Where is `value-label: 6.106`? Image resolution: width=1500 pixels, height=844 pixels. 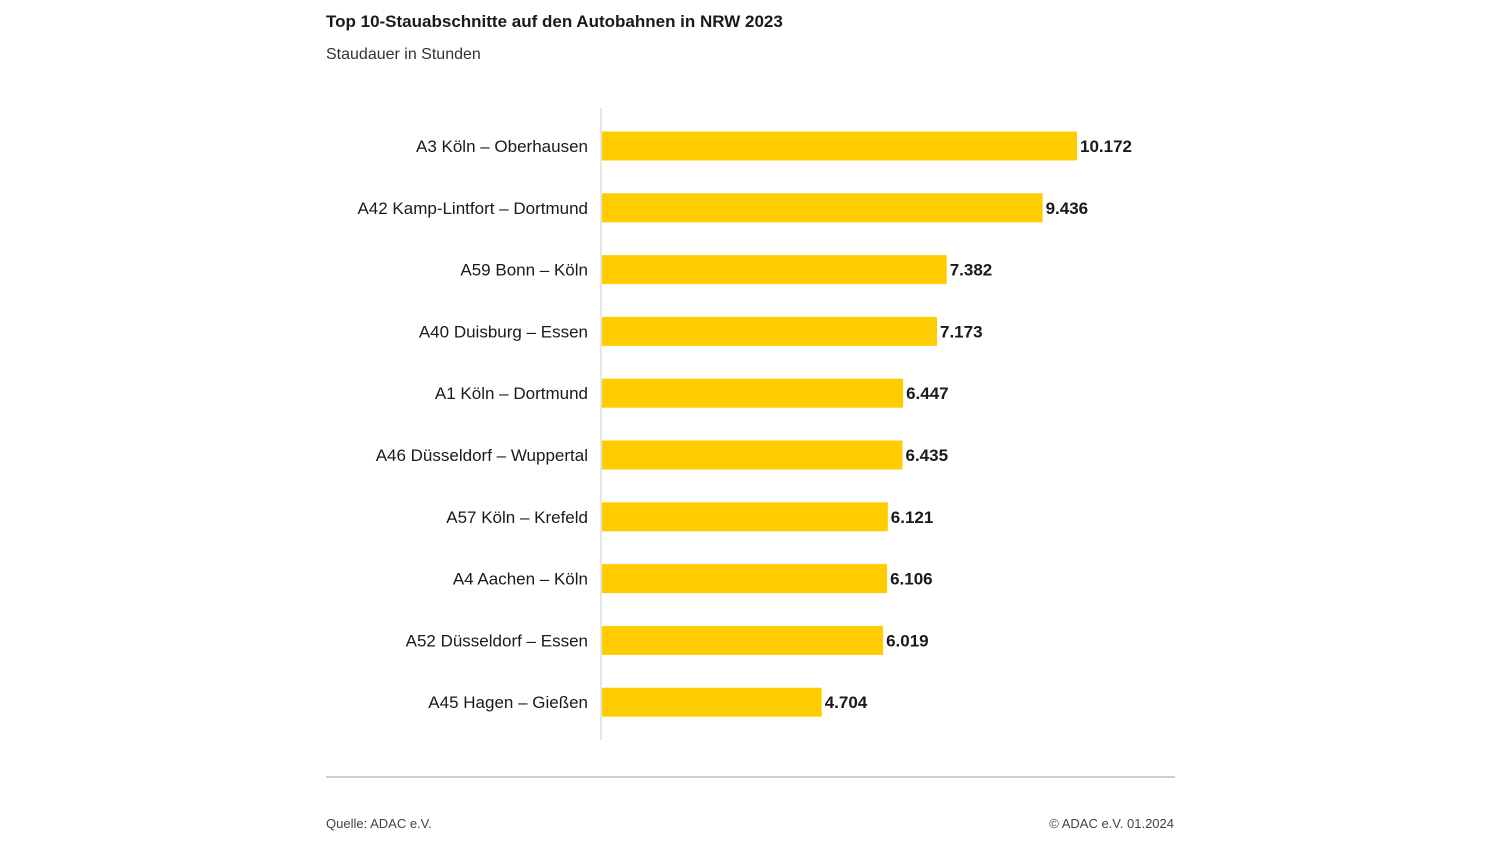
value-label: 6.106 is located at coordinates (911, 579).